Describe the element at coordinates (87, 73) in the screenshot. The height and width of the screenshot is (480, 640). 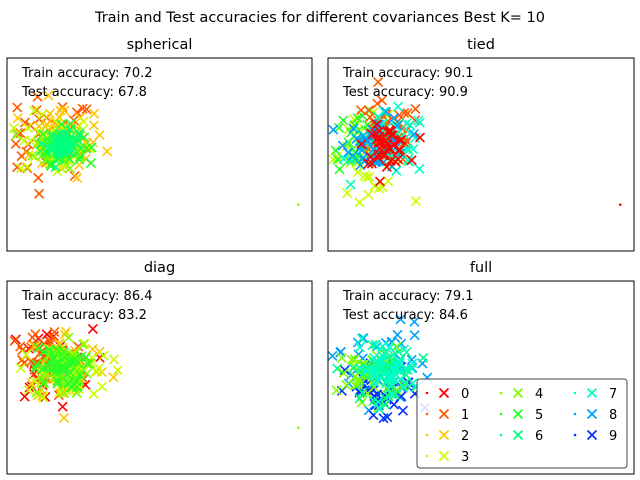
I see `train-accuracy-label: Train accuracy: 70.2` at that location.